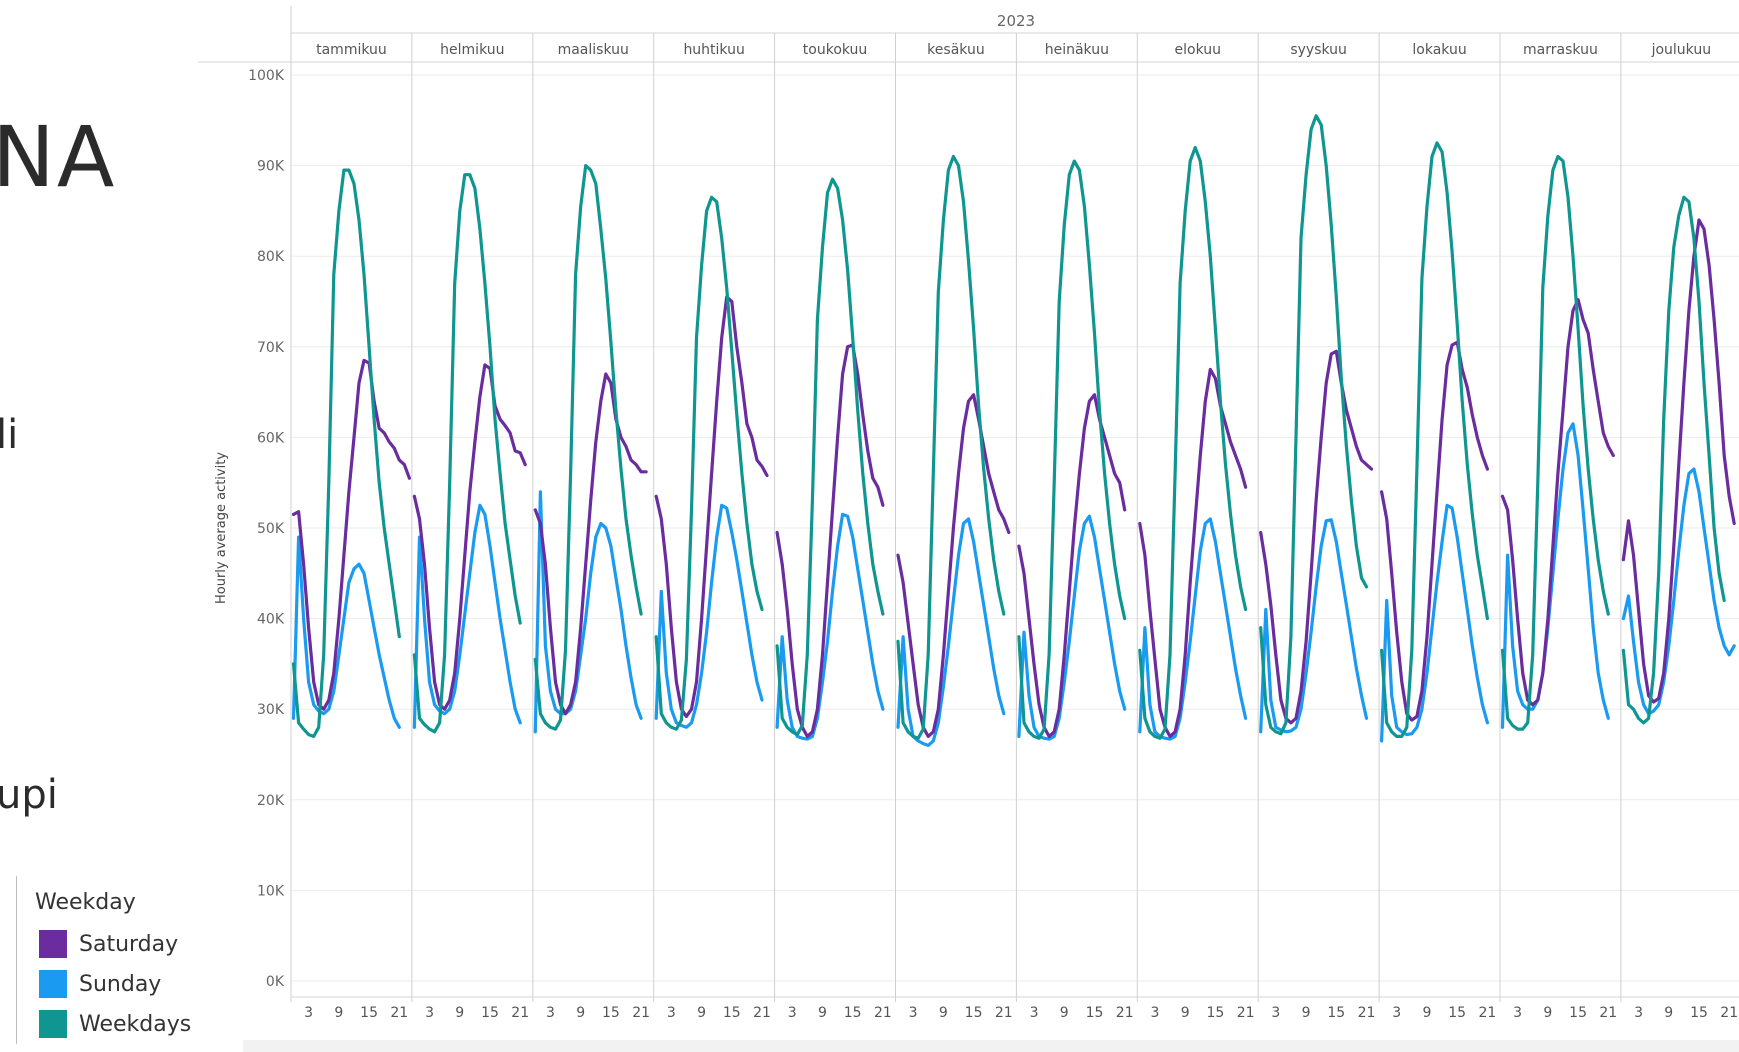  Describe the element at coordinates (271, 438) in the screenshot. I see `y-tick-label: 60K` at that location.